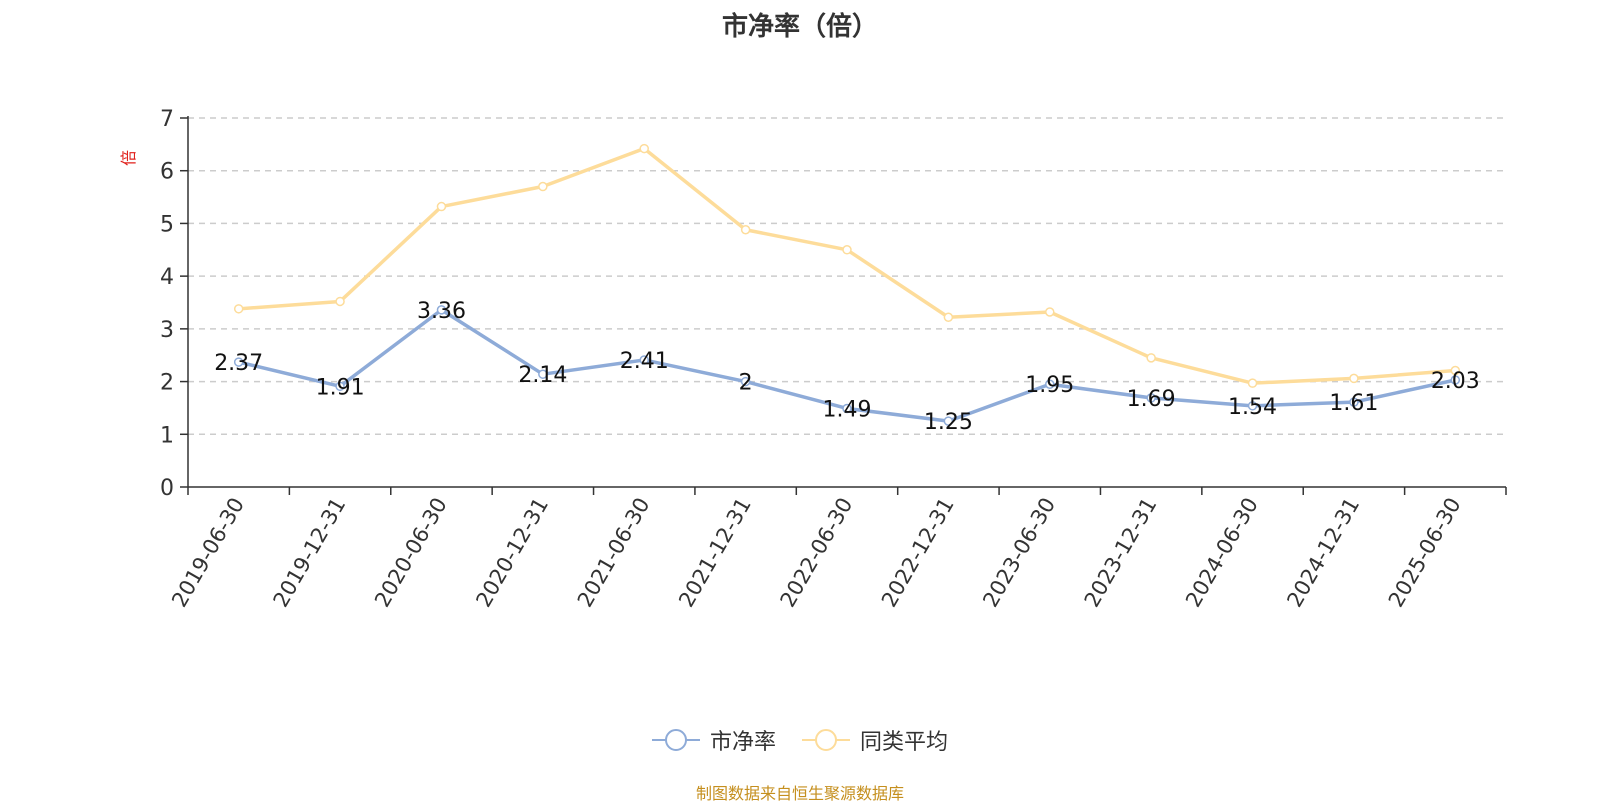 The width and height of the screenshot is (1600, 804). I want to click on legend-item-series-1: 市净率, so click(713, 740).